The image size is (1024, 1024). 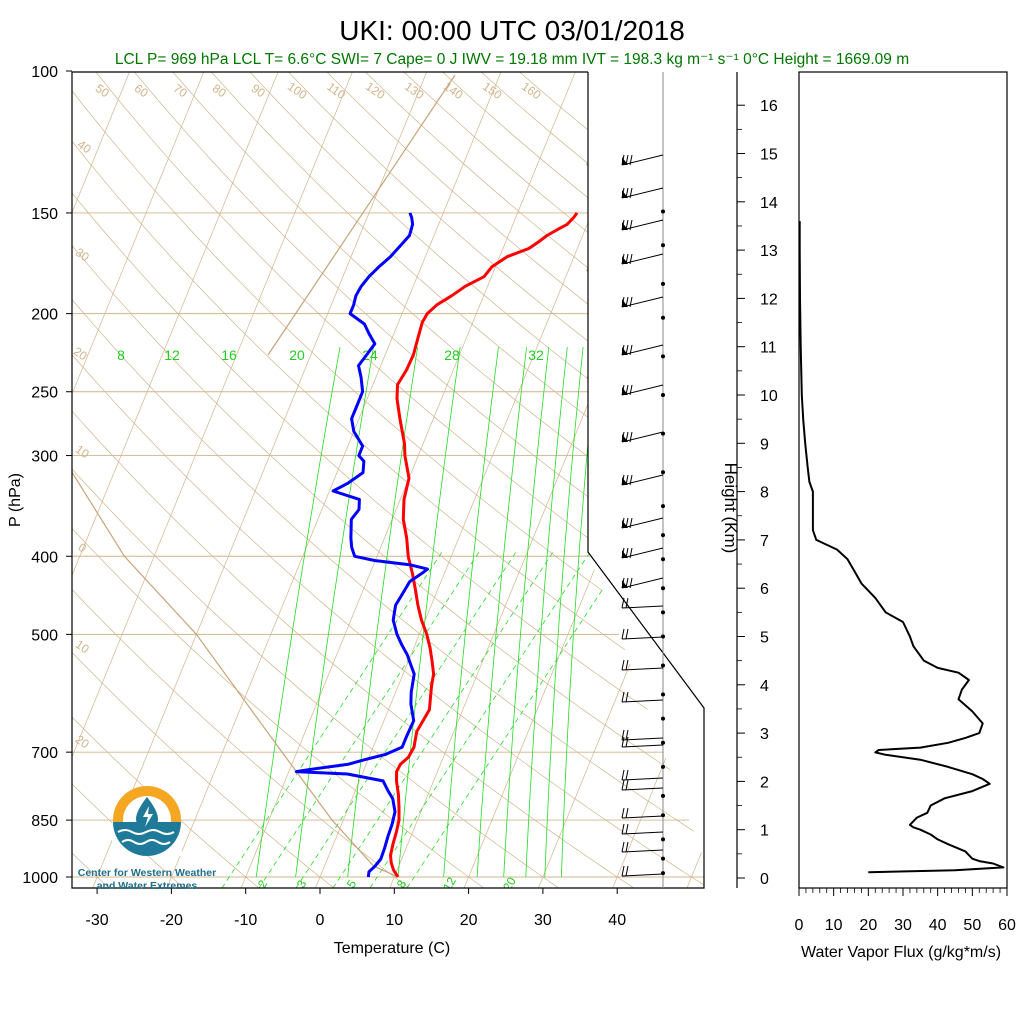 What do you see at coordinates (84, 146) in the screenshot?
I see `adiabat-label-left: 40` at bounding box center [84, 146].